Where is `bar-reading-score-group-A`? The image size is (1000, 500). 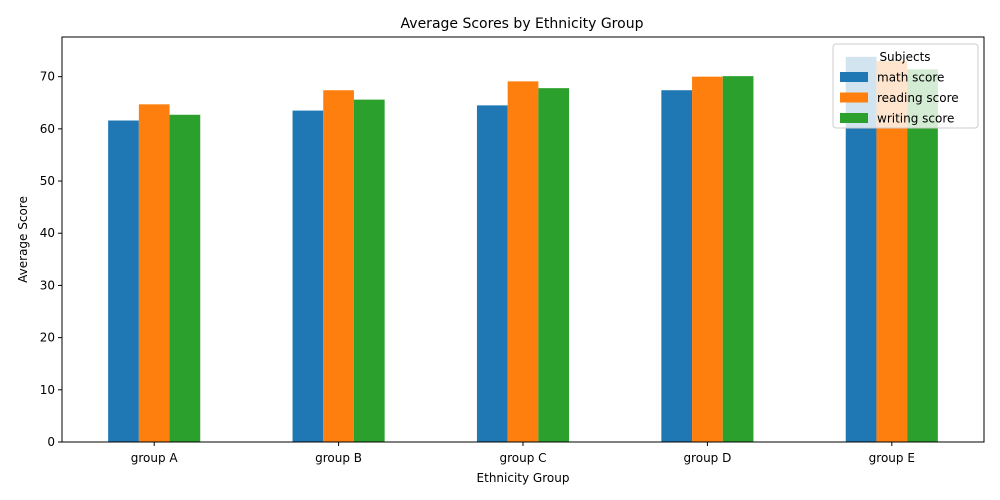
bar-reading-score-group-A is located at coordinates (154, 273).